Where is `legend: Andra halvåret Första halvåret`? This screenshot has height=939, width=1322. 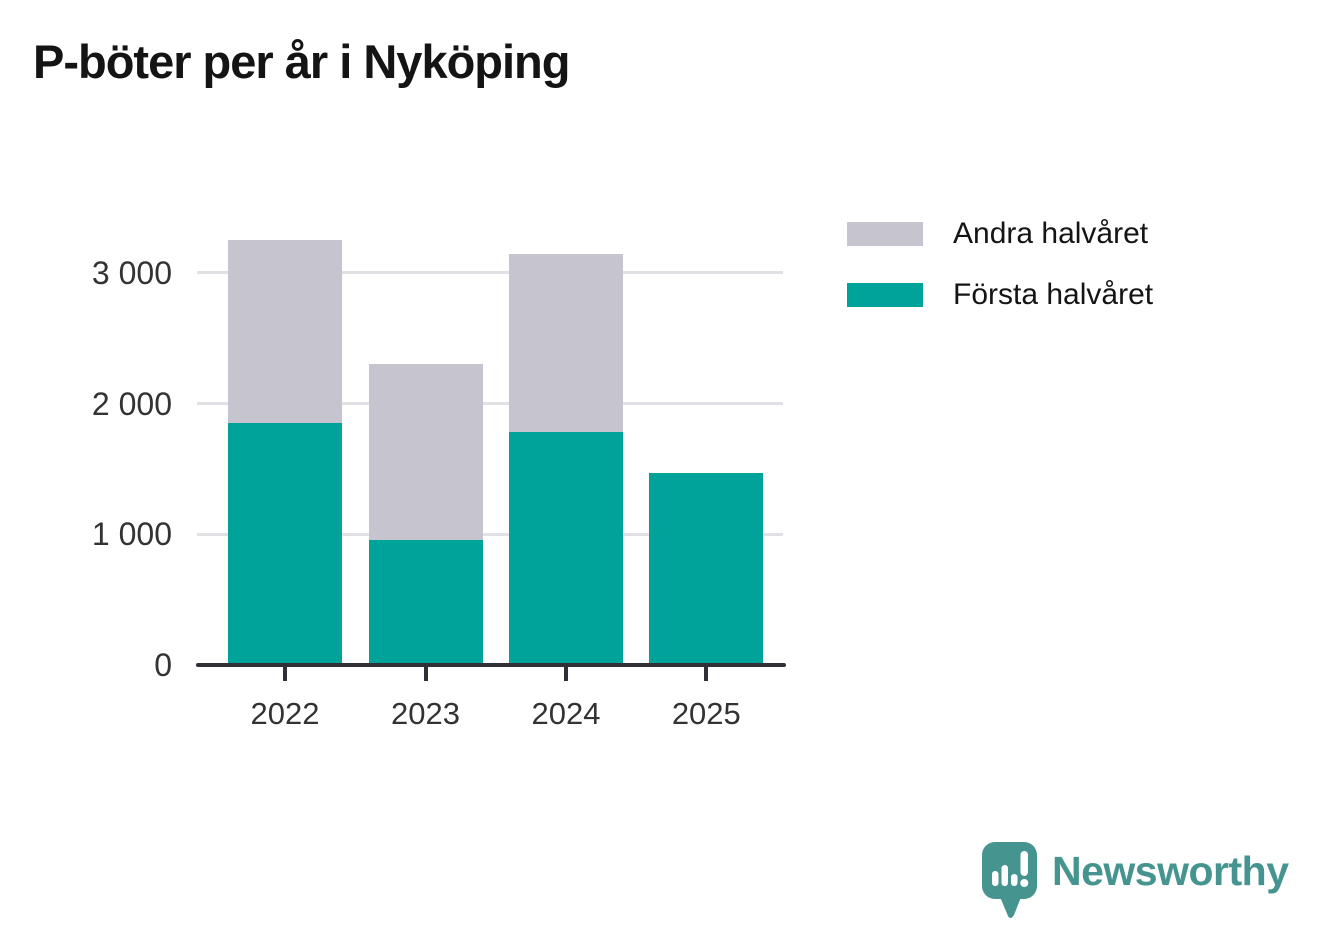 legend: Andra halvåret Första halvåret is located at coordinates (1000, 264).